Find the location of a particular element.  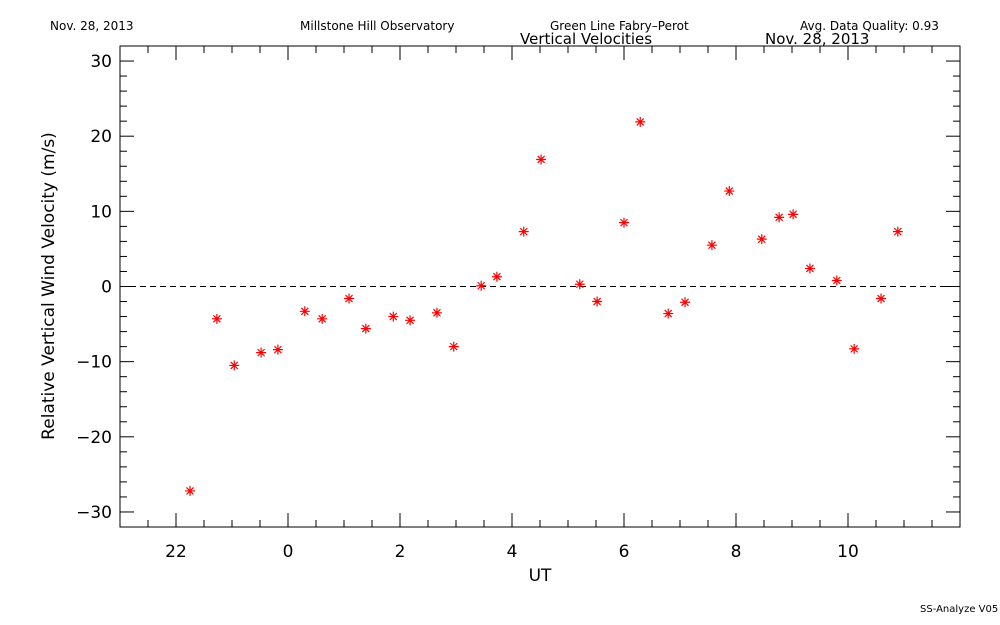

header-observatory: Millstone Hill Observatory is located at coordinates (377, 26).